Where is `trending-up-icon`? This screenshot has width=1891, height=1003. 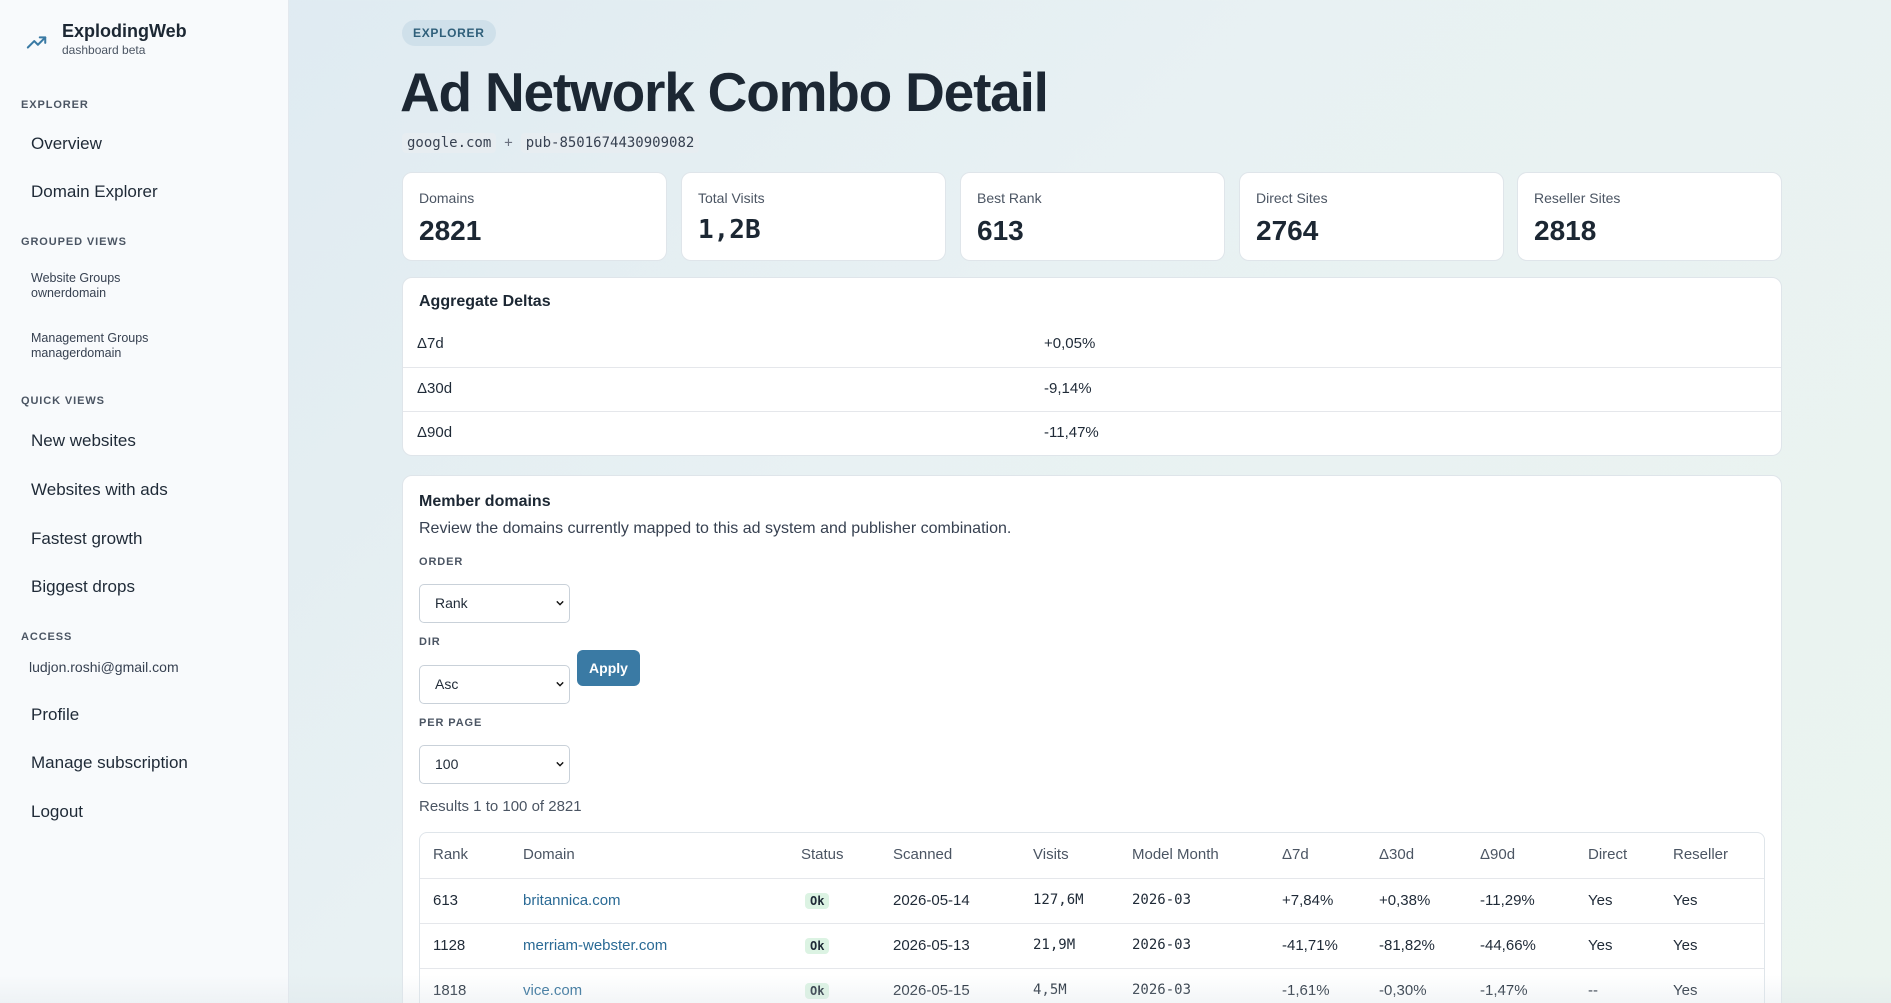
trending-up-icon is located at coordinates (36, 42).